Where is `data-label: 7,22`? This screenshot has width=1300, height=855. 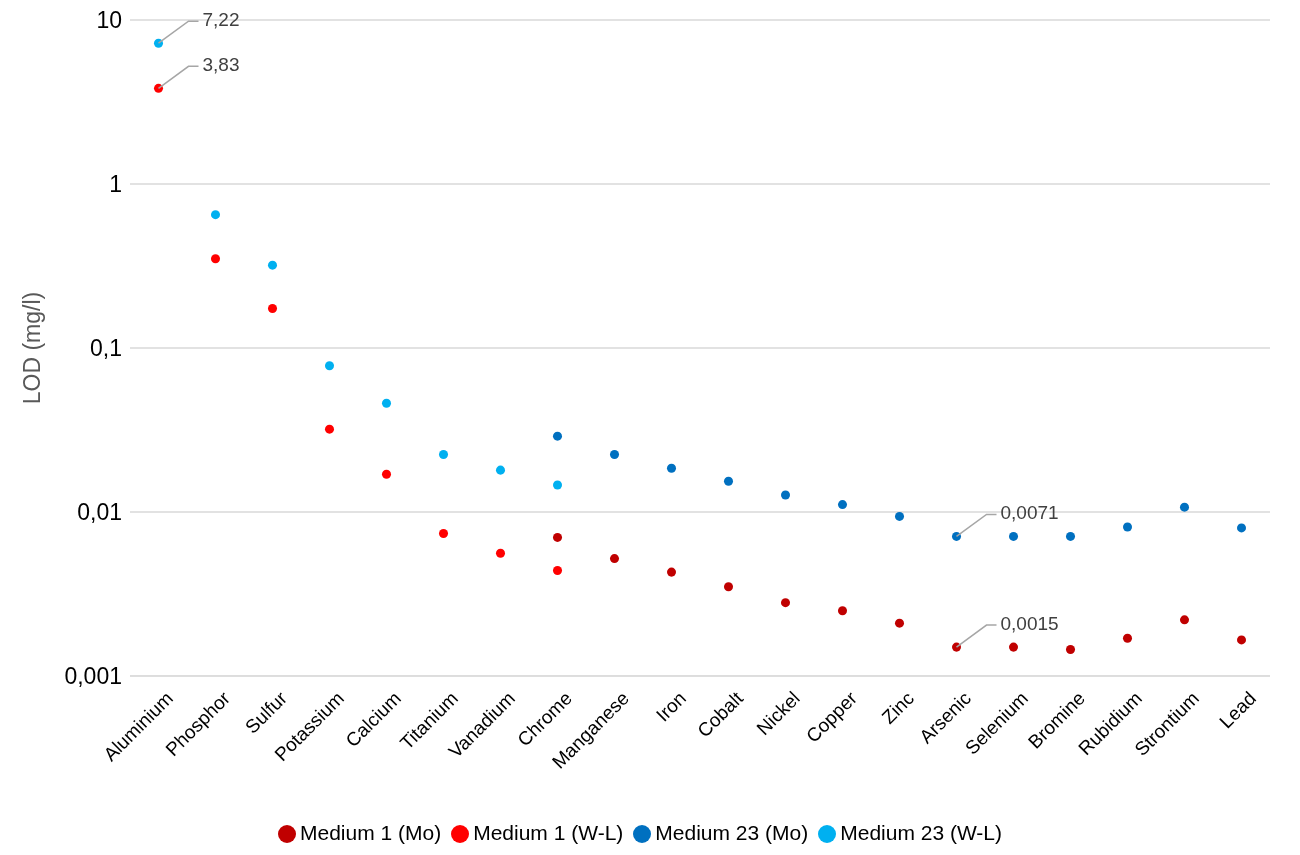 data-label: 7,22 is located at coordinates (221, 20).